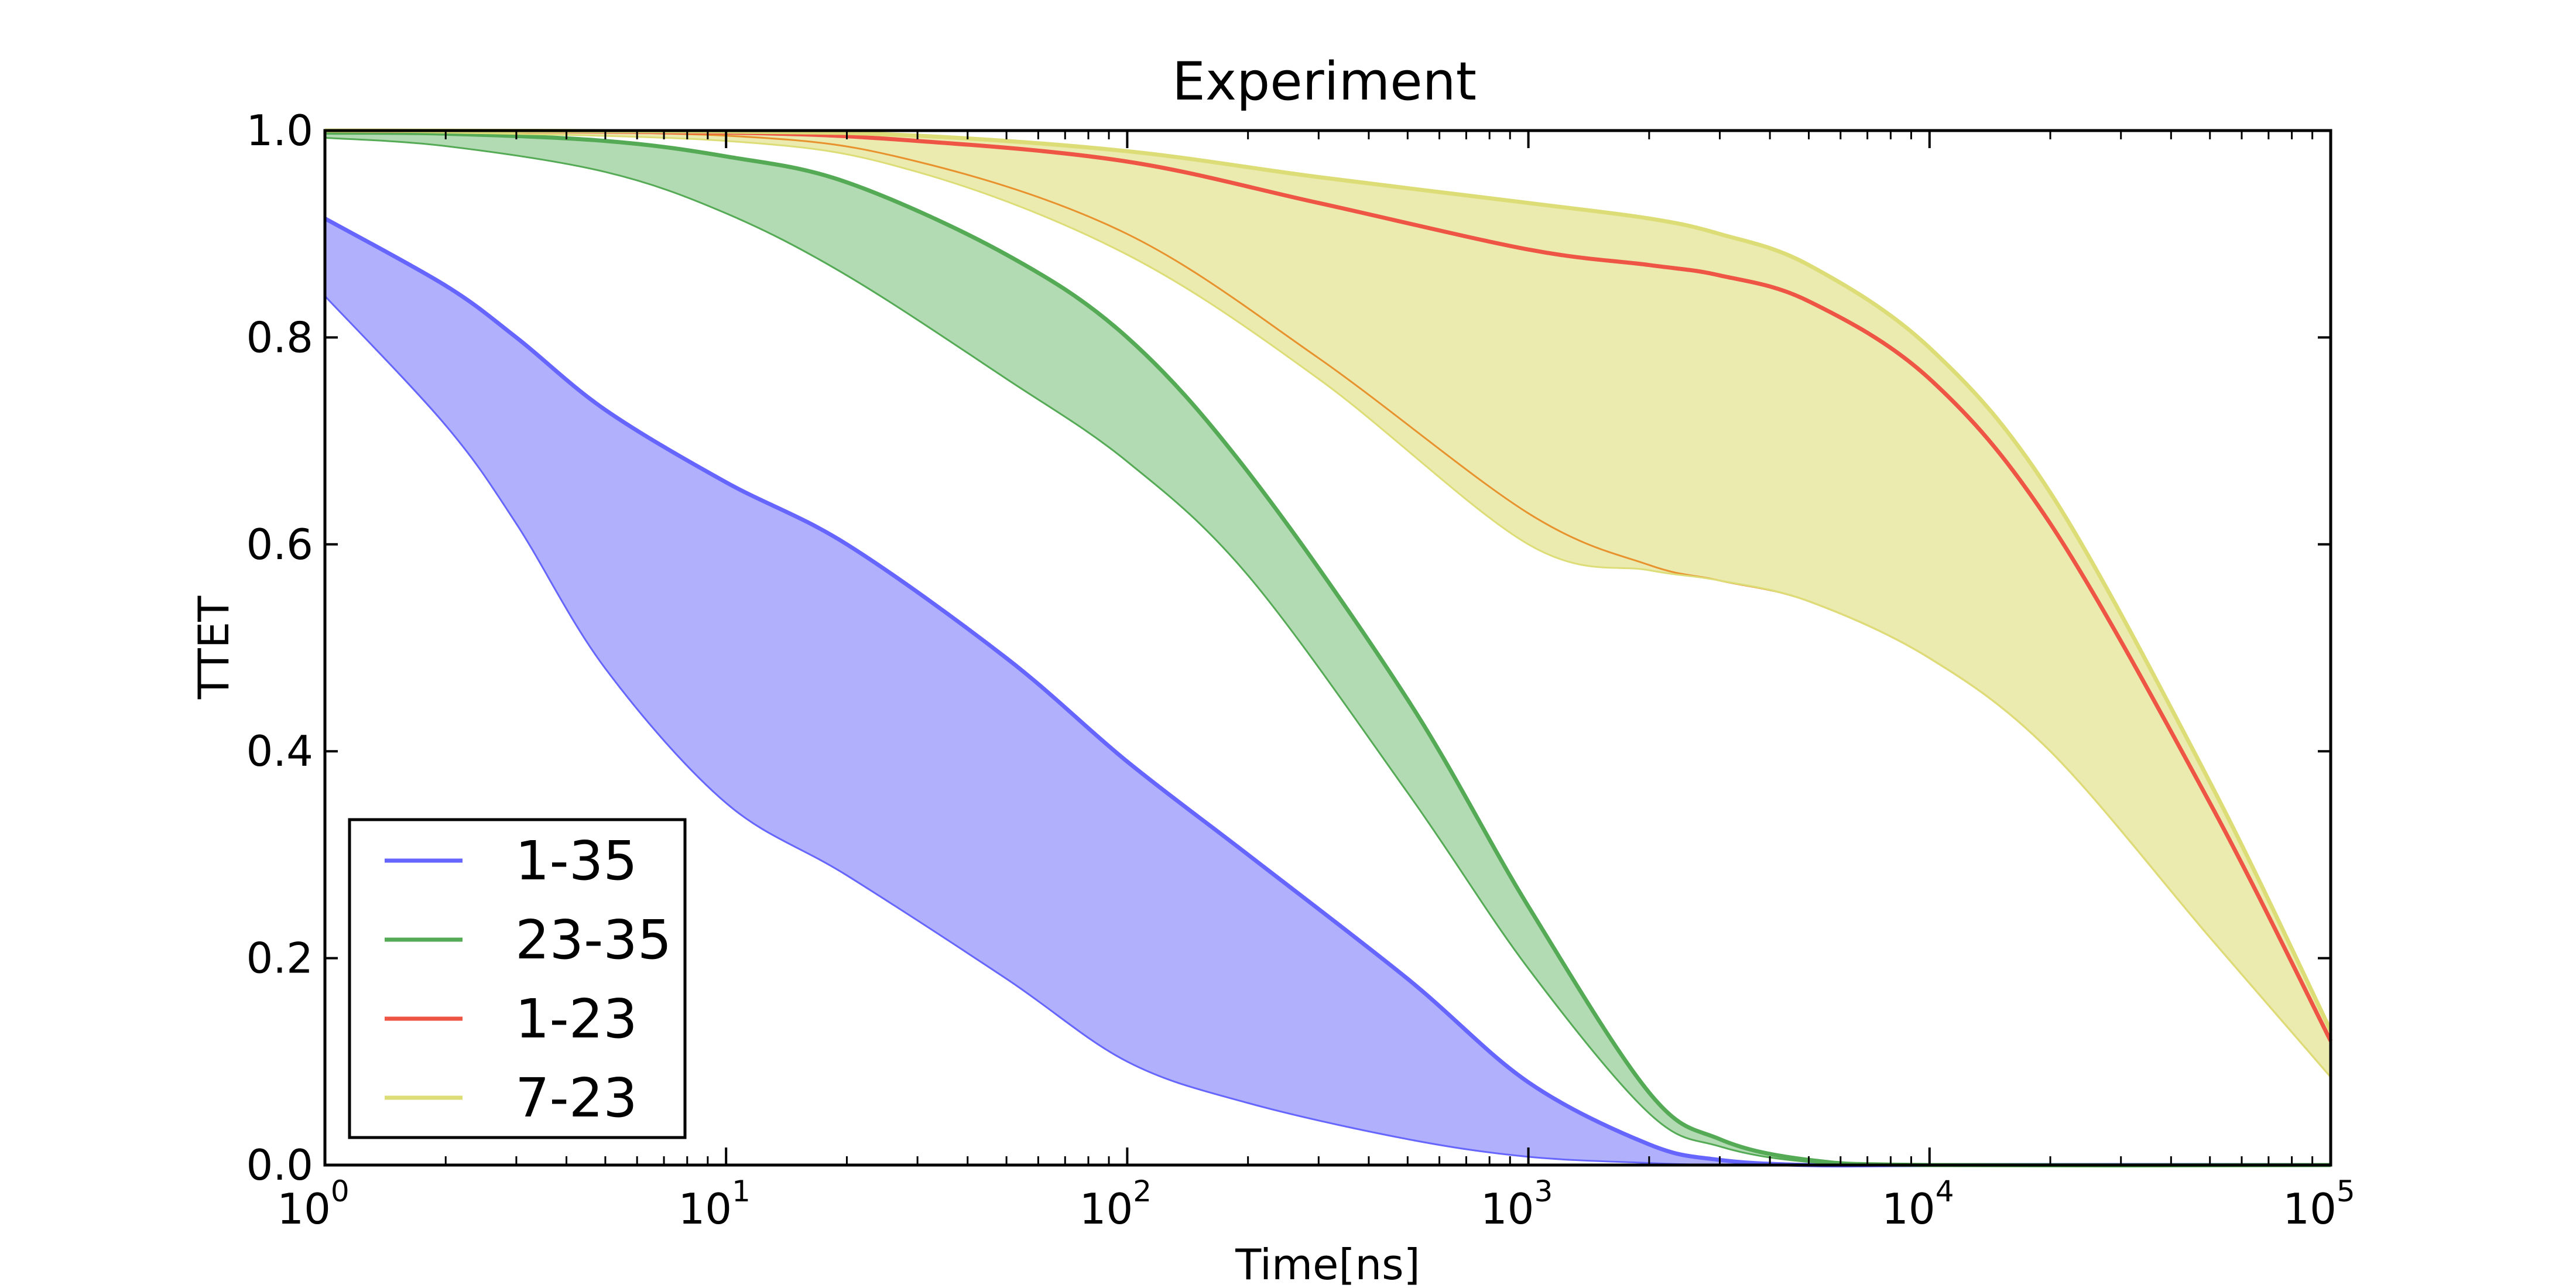 The width and height of the screenshot is (2576, 1288). What do you see at coordinates (279, 1165) in the screenshot?
I see `y-tick-label: 0.0` at bounding box center [279, 1165].